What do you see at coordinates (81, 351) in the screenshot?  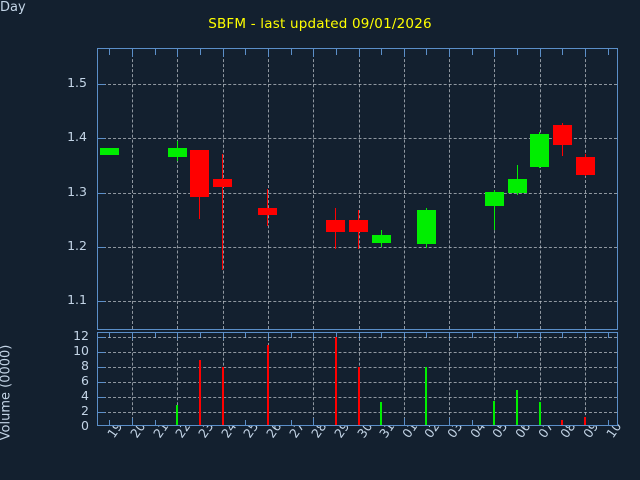 I see `volume-tick-label: 10` at bounding box center [81, 351].